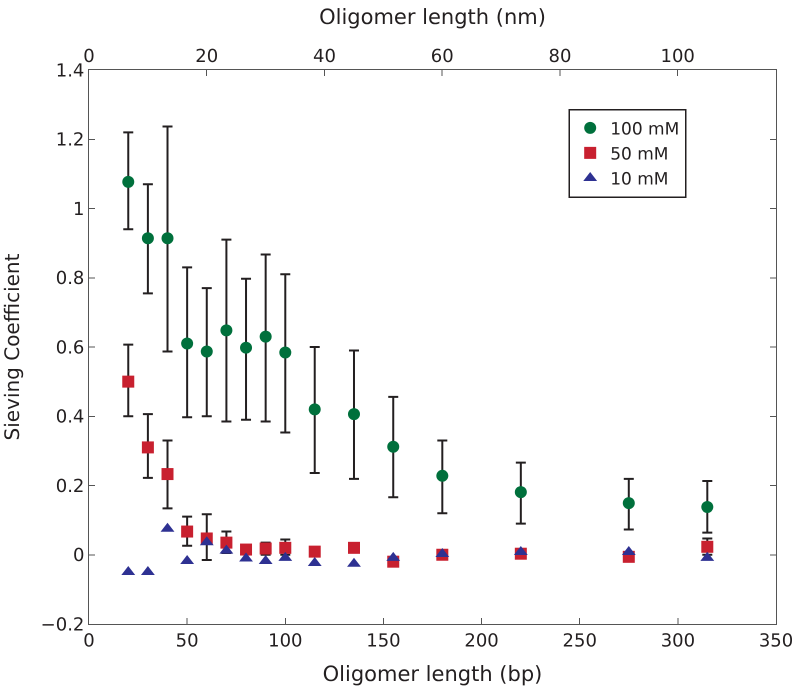 The image size is (805, 694). I want to click on y-axis-title: Sieving Coefficient, so click(12, 346).